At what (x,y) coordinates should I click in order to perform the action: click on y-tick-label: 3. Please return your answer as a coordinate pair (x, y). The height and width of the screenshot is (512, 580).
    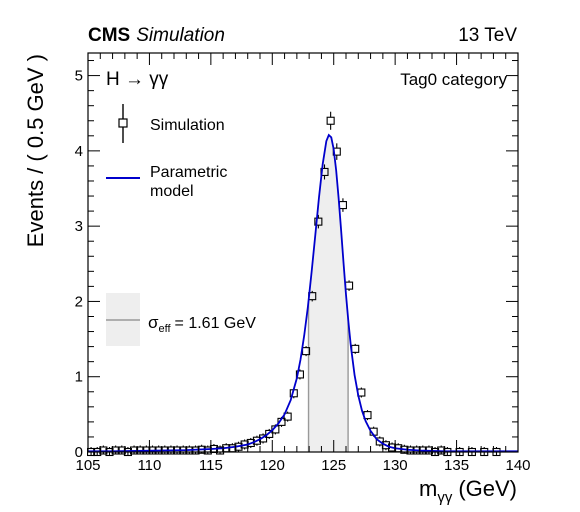
    Looking at the image, I should click on (79, 226).